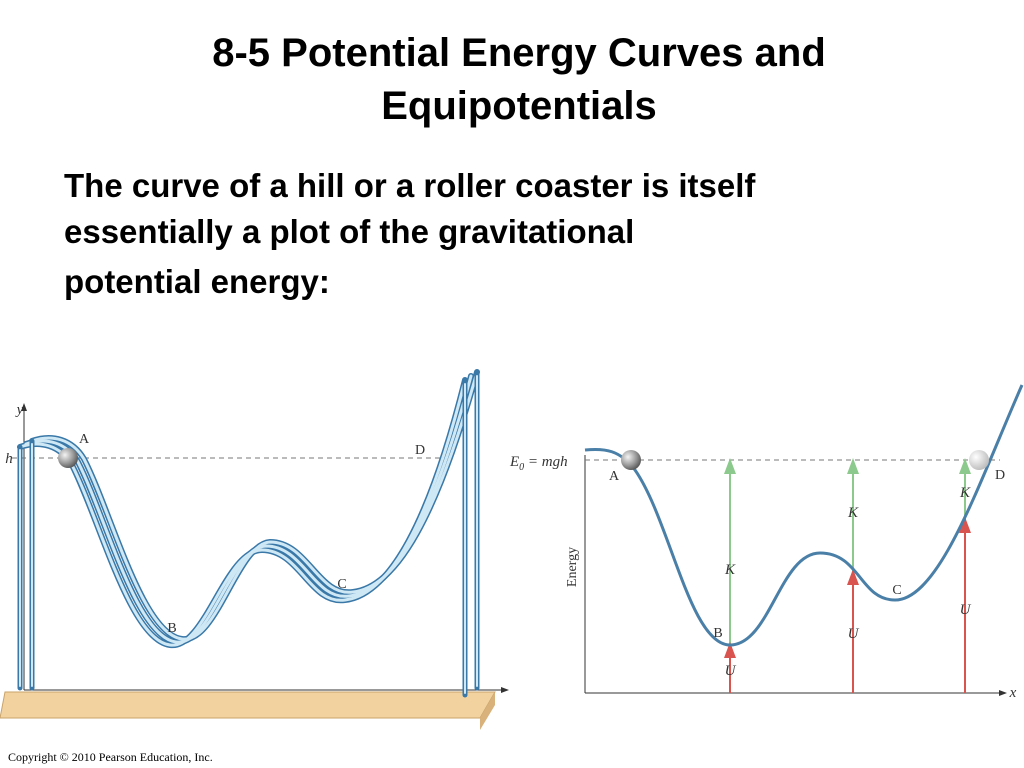 This screenshot has width=1024, height=768. I want to click on title-line: Equipotentials, so click(519, 106).